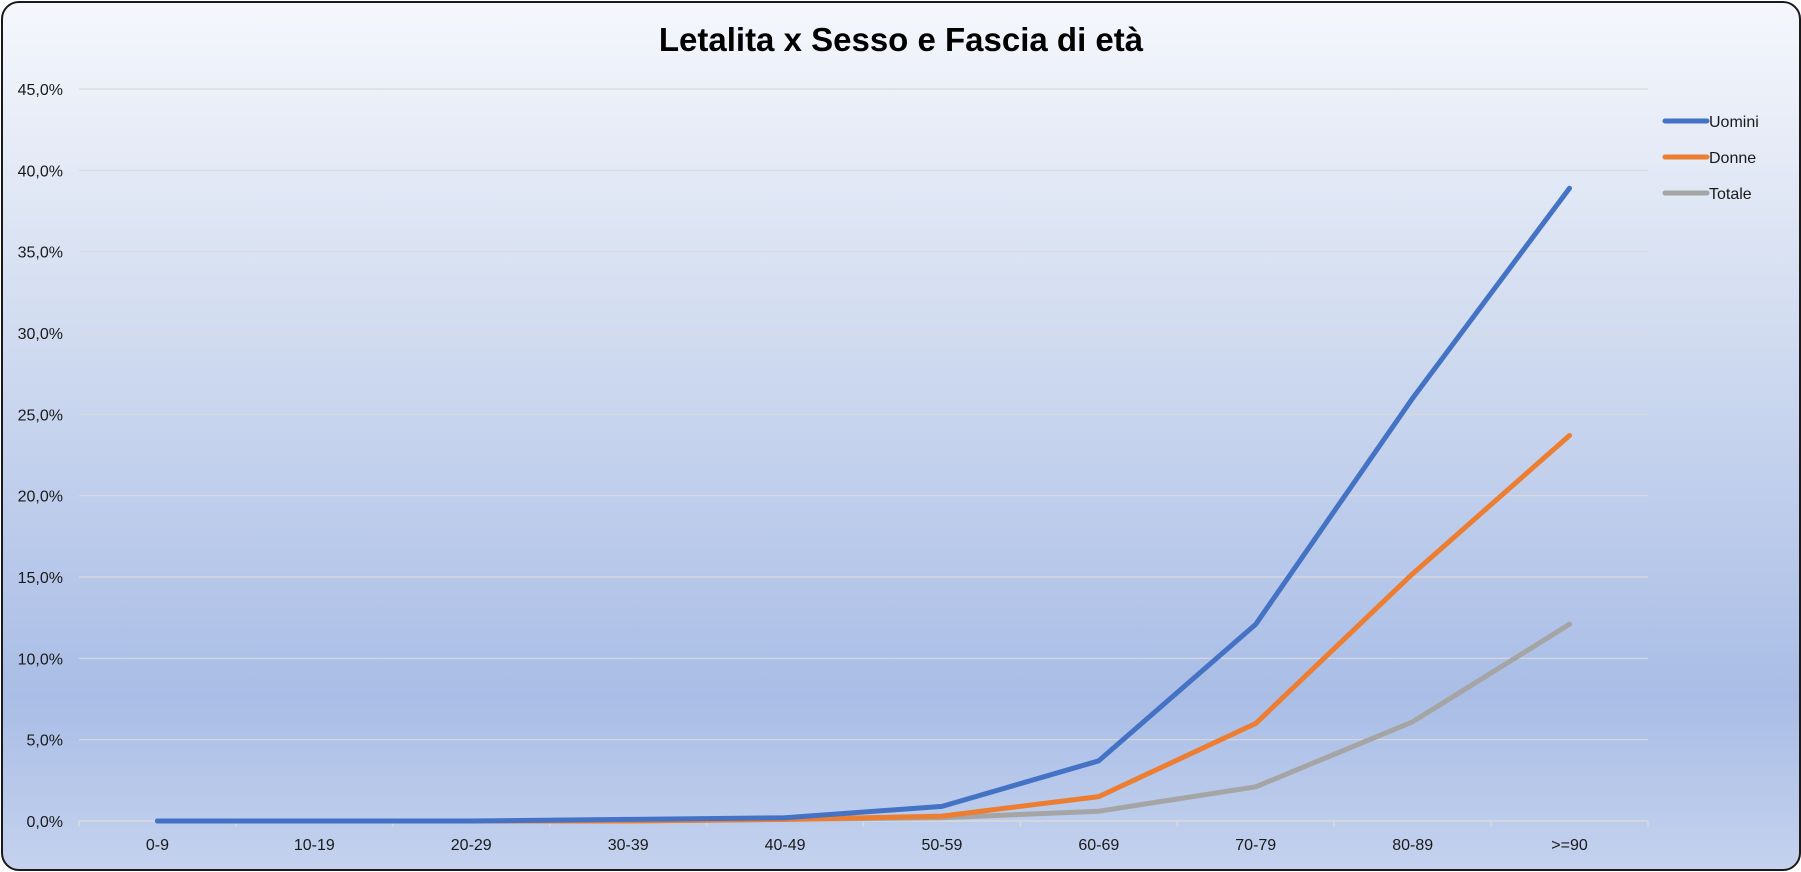  Describe the element at coordinates (45, 741) in the screenshot. I see `y-tick-label: 5,0%` at that location.